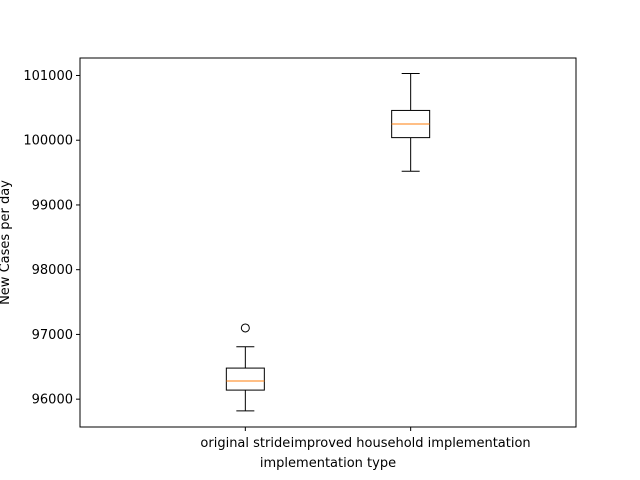 The height and width of the screenshot is (480, 640). I want to click on x-tick-label: original stride, so click(245, 443).